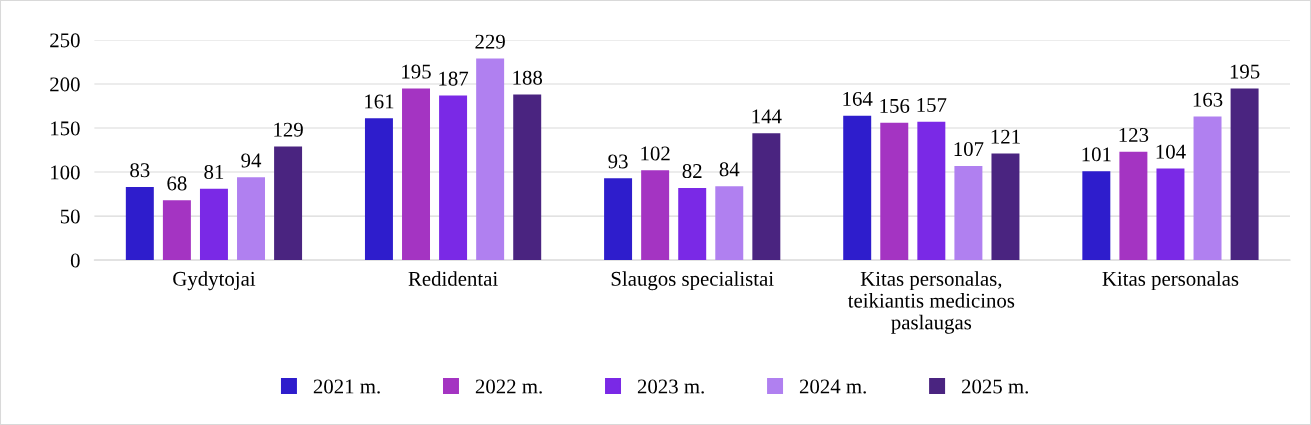 The width and height of the screenshot is (1311, 425). I want to click on data-label: 84, so click(729, 169).